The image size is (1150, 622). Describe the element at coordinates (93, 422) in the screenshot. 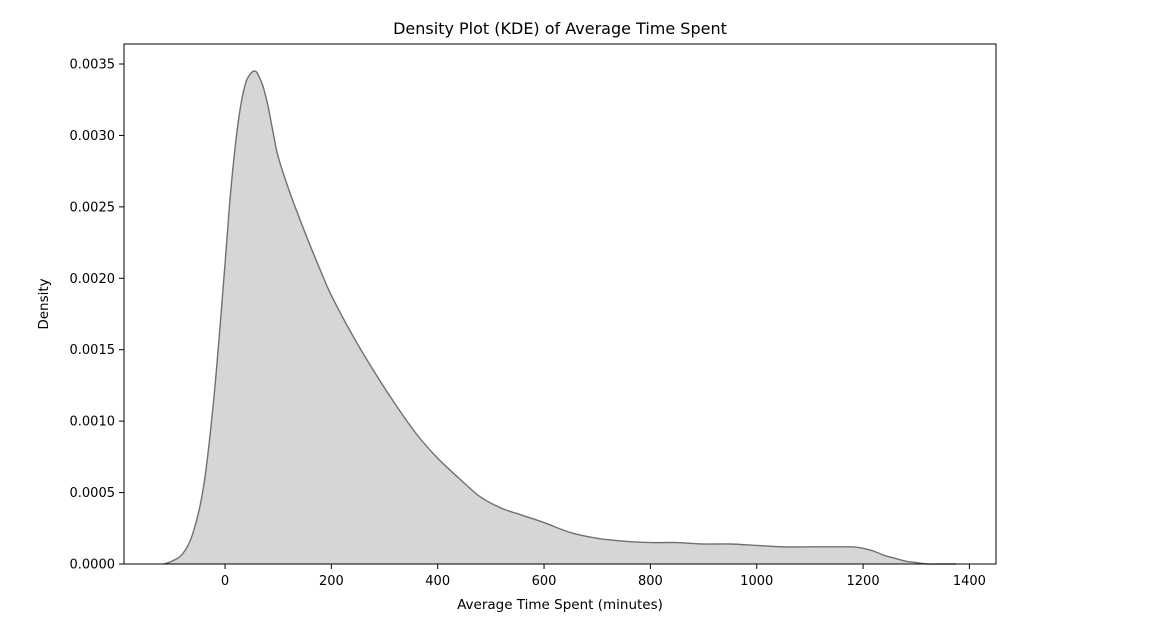

I see `y-tick-label: 0.0010` at that location.